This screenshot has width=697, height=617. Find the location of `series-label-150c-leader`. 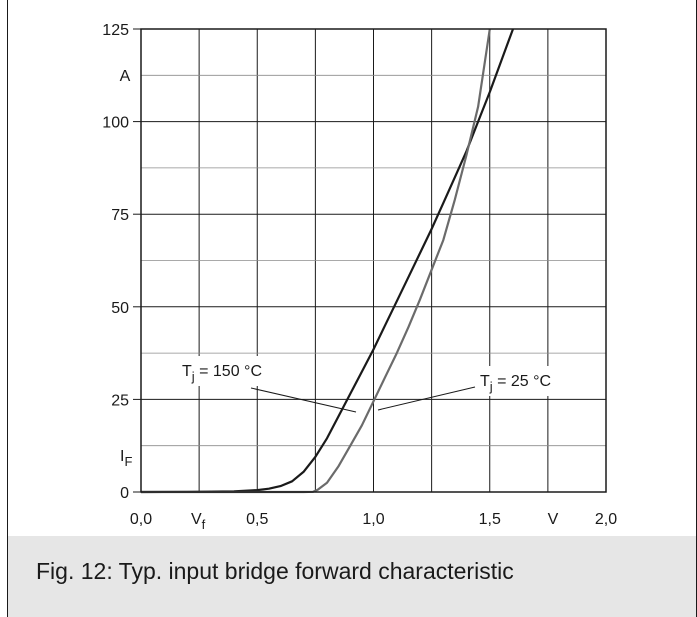

series-label-150c-leader is located at coordinates (303, 400).